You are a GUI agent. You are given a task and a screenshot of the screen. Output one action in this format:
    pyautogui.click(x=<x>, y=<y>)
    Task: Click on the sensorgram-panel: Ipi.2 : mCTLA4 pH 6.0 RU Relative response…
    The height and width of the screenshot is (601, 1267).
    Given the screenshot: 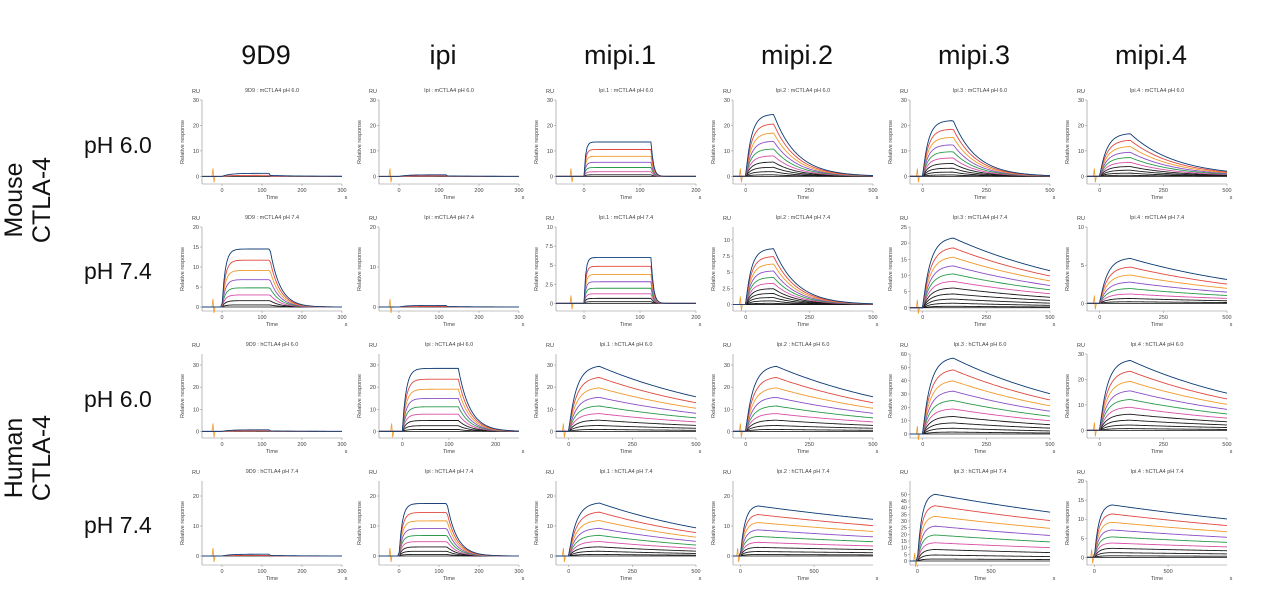 What is the action you would take?
    pyautogui.click(x=795, y=144)
    